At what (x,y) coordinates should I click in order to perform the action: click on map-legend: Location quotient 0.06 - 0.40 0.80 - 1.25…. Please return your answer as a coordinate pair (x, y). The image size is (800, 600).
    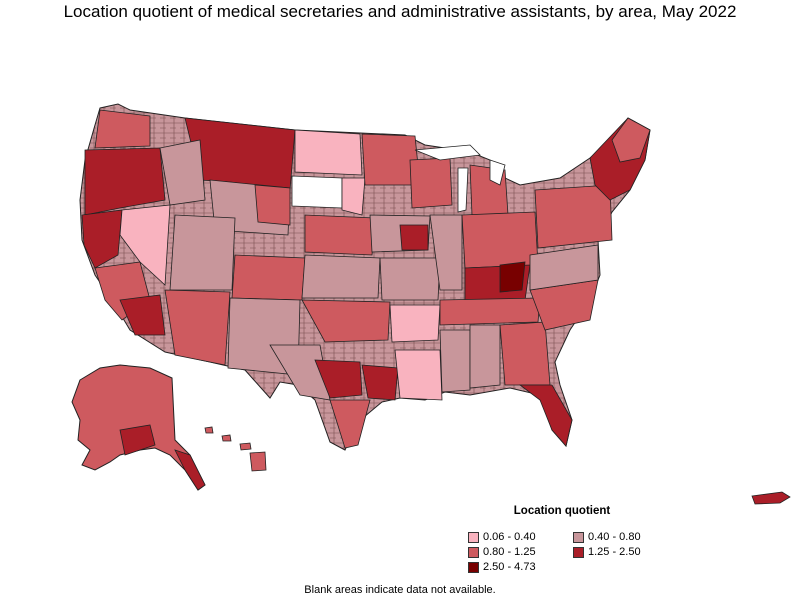
    Looking at the image, I should click on (588, 542).